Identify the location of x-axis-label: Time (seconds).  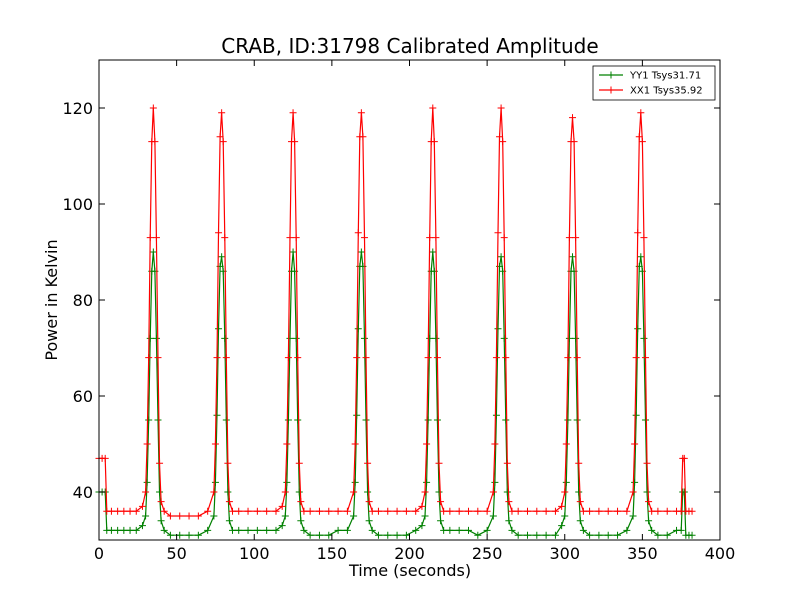
(409, 570).